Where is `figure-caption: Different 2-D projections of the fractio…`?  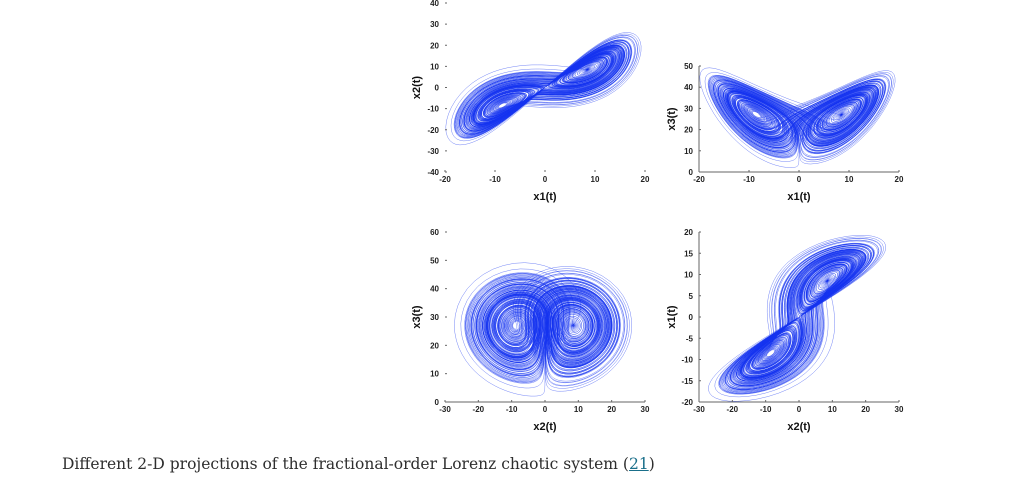
figure-caption: Different 2-D projections of the fractio… is located at coordinates (358, 464).